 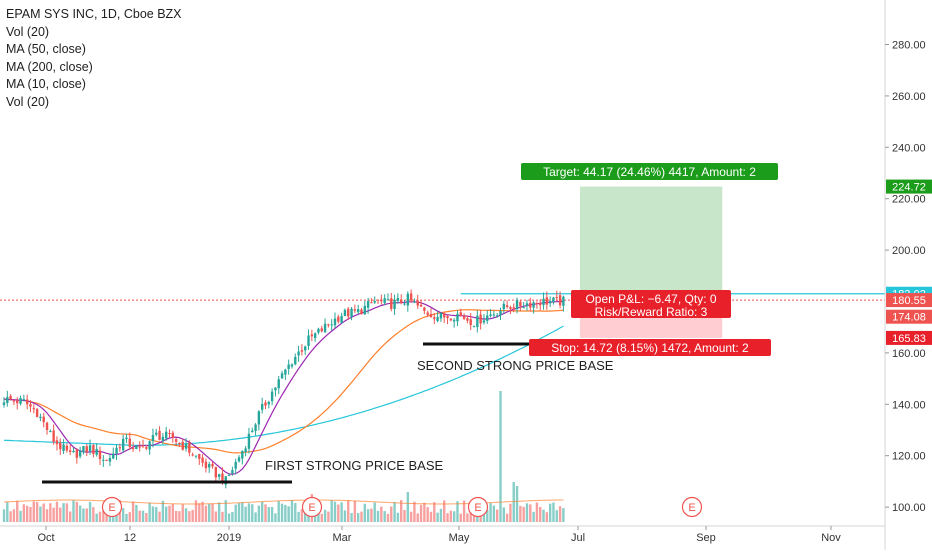 What do you see at coordinates (28, 31) in the screenshot?
I see `indicator-volume: Vol (20)` at bounding box center [28, 31].